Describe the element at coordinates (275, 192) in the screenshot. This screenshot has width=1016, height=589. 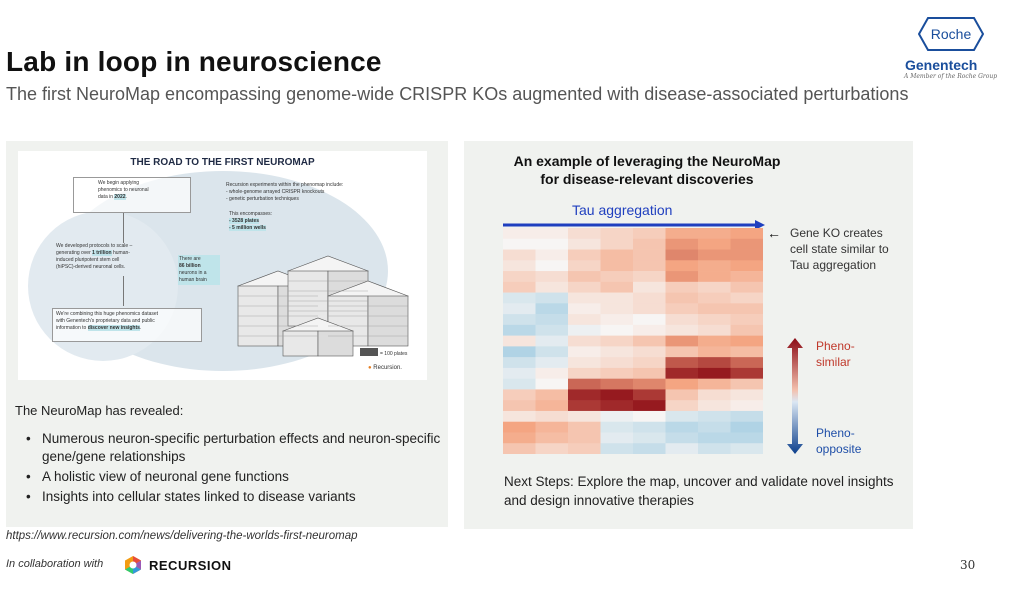
I see `road-exp-line2: - whole-genome arrayed CRISPR knockouts` at that location.